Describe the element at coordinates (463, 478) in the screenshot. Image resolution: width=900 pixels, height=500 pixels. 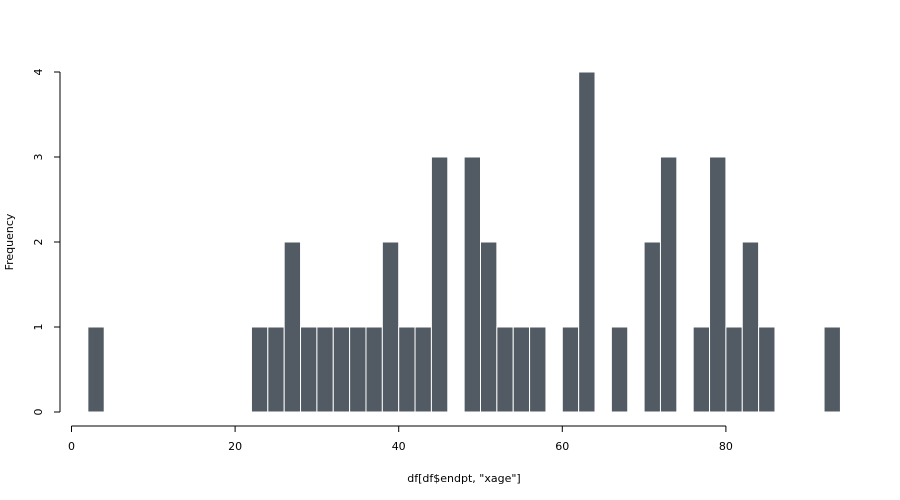
I see `x-axis-title: df[df$endpt, "xage"]` at that location.